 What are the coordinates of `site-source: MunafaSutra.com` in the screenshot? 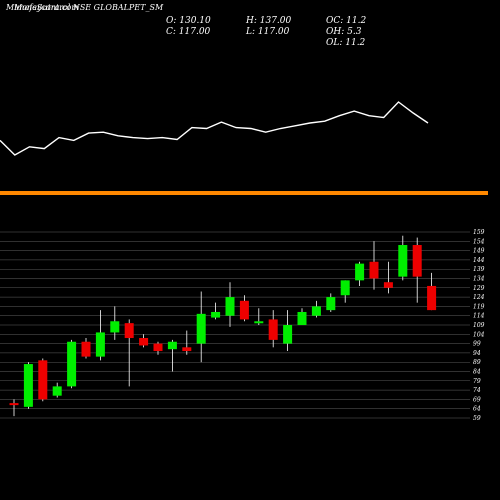 It's located at (42, 7).